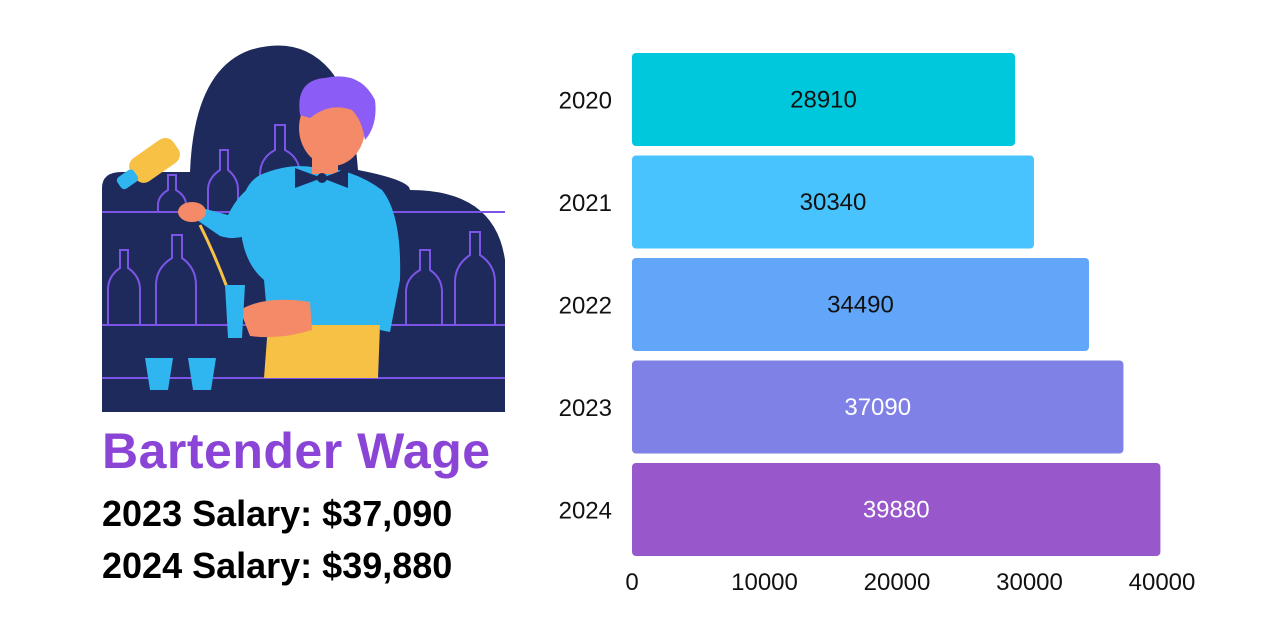 The width and height of the screenshot is (1280, 640). What do you see at coordinates (180, 374) in the screenshot?
I see `shot-glass-icons` at bounding box center [180, 374].